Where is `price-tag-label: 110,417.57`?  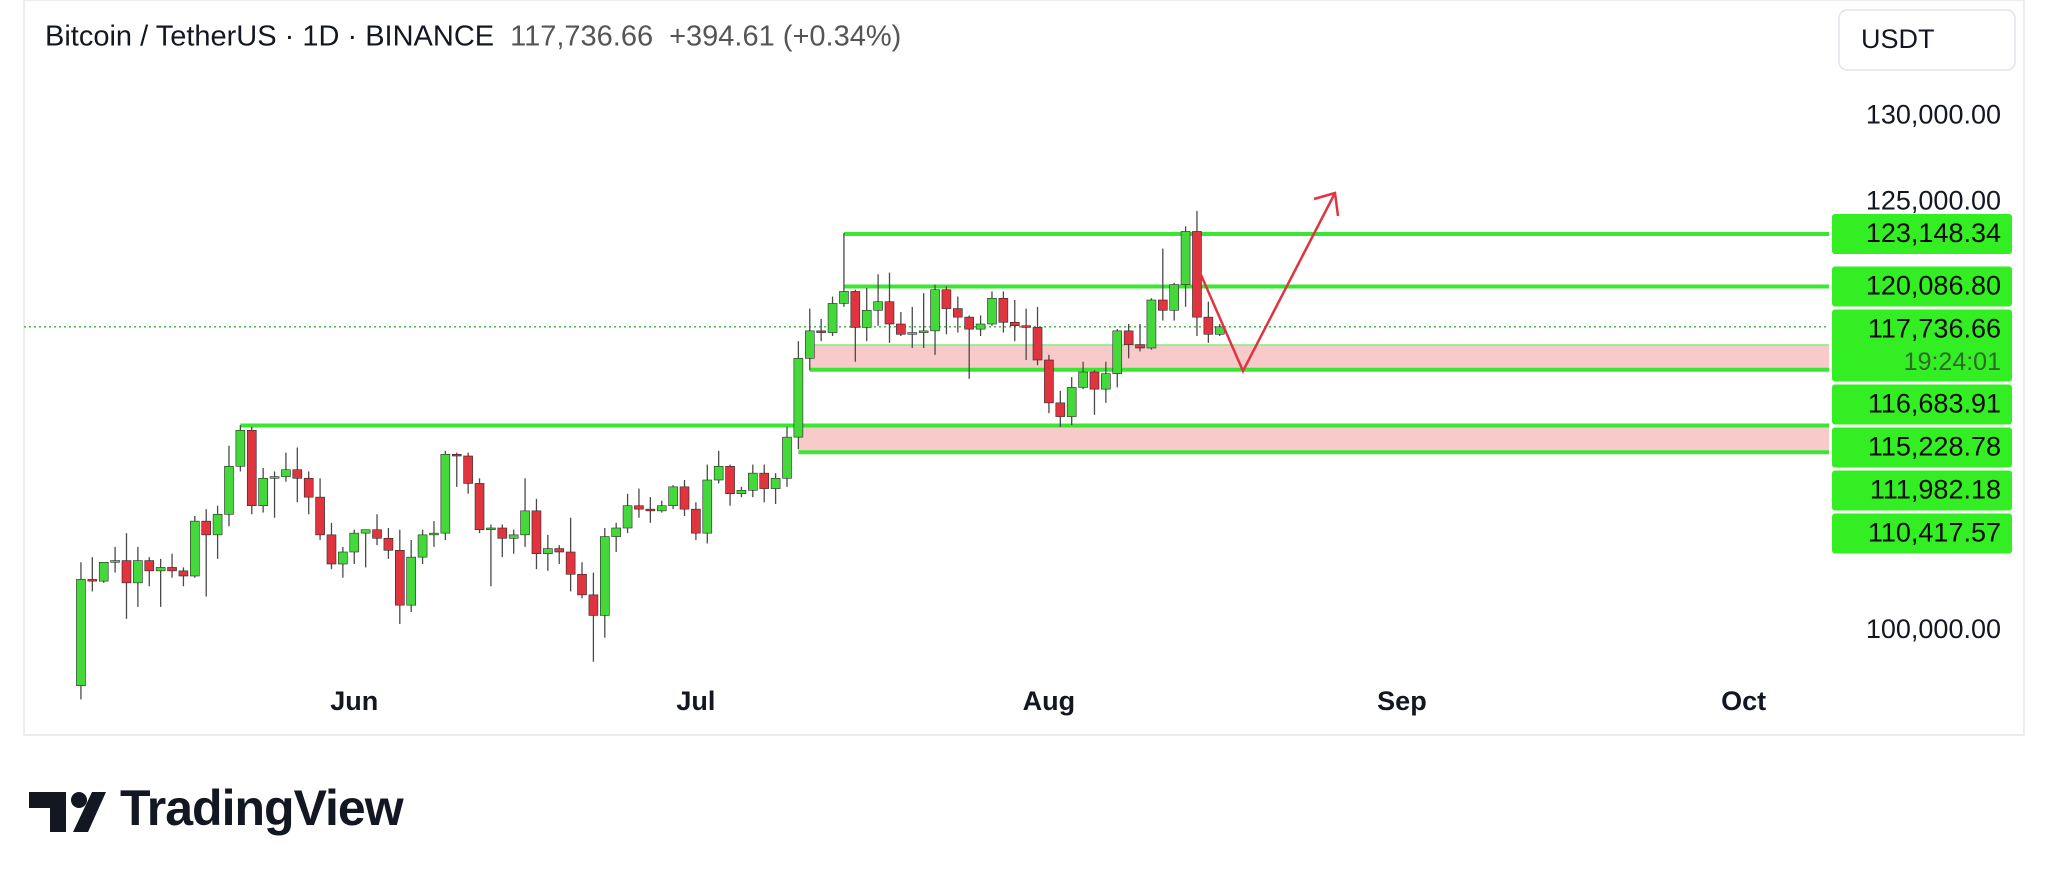
price-tag-label: 110,417.57 is located at coordinates (1934, 533).